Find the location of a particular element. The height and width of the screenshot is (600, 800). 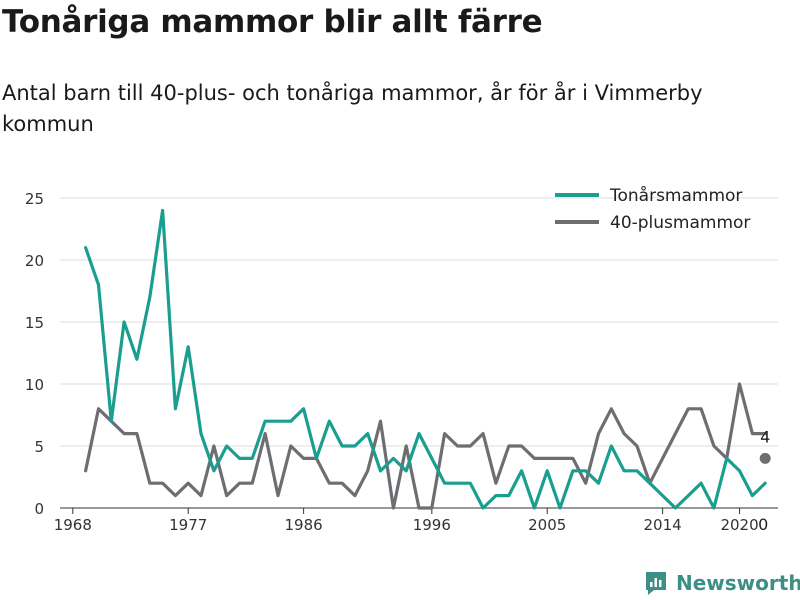

logo-text: Newsworthy is located at coordinates (738, 583).